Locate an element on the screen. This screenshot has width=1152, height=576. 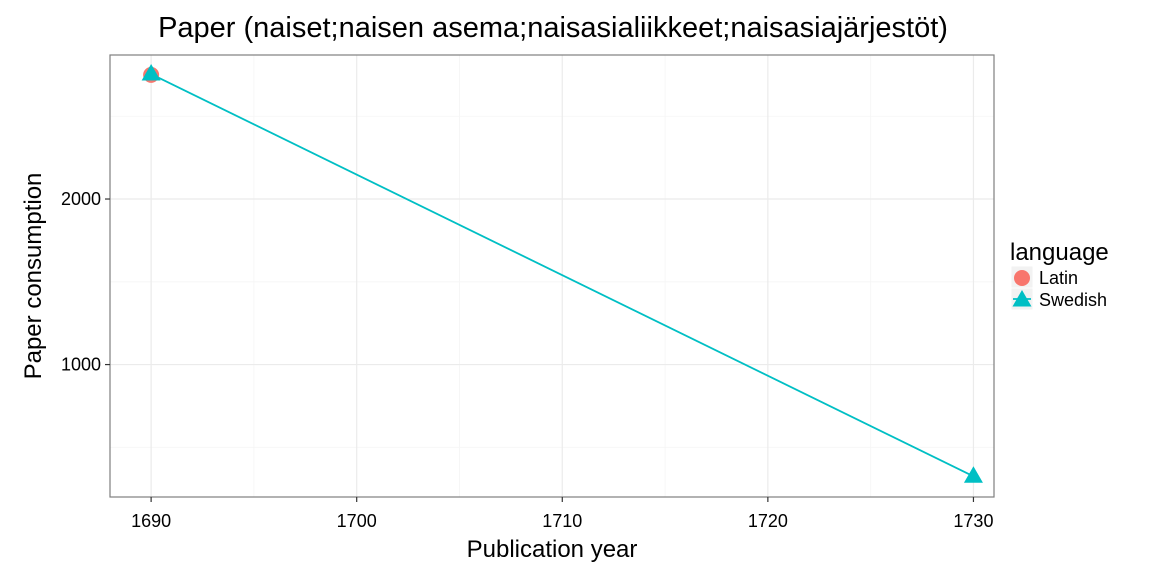
x-tick-label: 1690 is located at coordinates (151, 521).